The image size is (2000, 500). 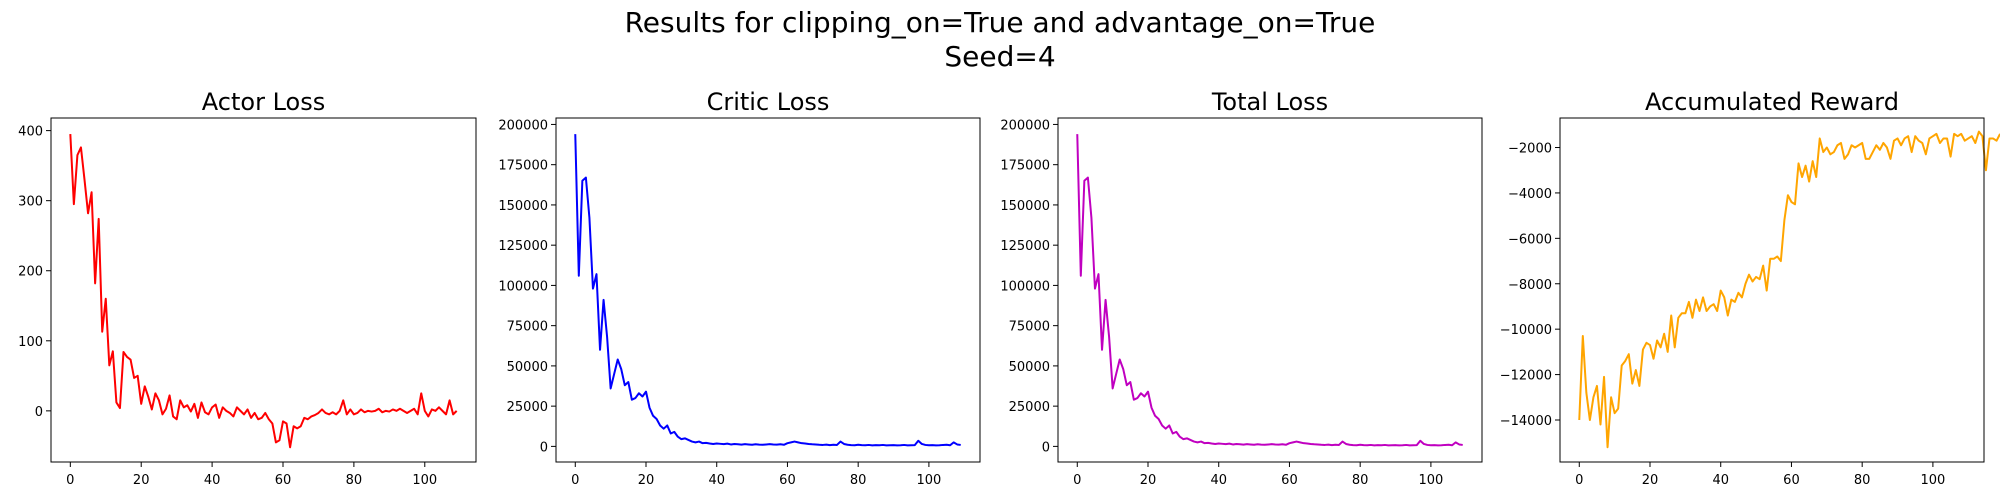 What do you see at coordinates (1772, 102) in the screenshot?
I see `chart-title: Accumulated Reward` at bounding box center [1772, 102].